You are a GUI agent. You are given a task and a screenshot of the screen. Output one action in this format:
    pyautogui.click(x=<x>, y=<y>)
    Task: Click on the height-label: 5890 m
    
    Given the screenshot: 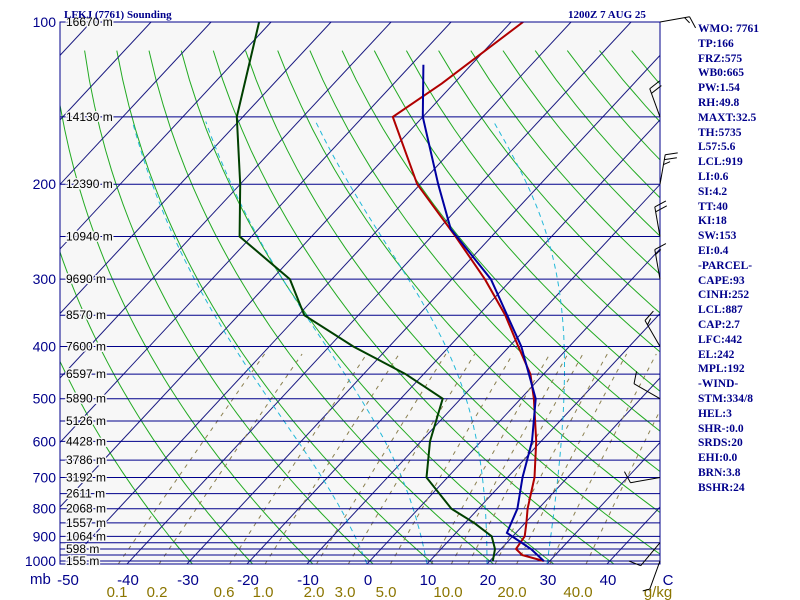 What is the action you would take?
    pyautogui.click(x=86, y=399)
    